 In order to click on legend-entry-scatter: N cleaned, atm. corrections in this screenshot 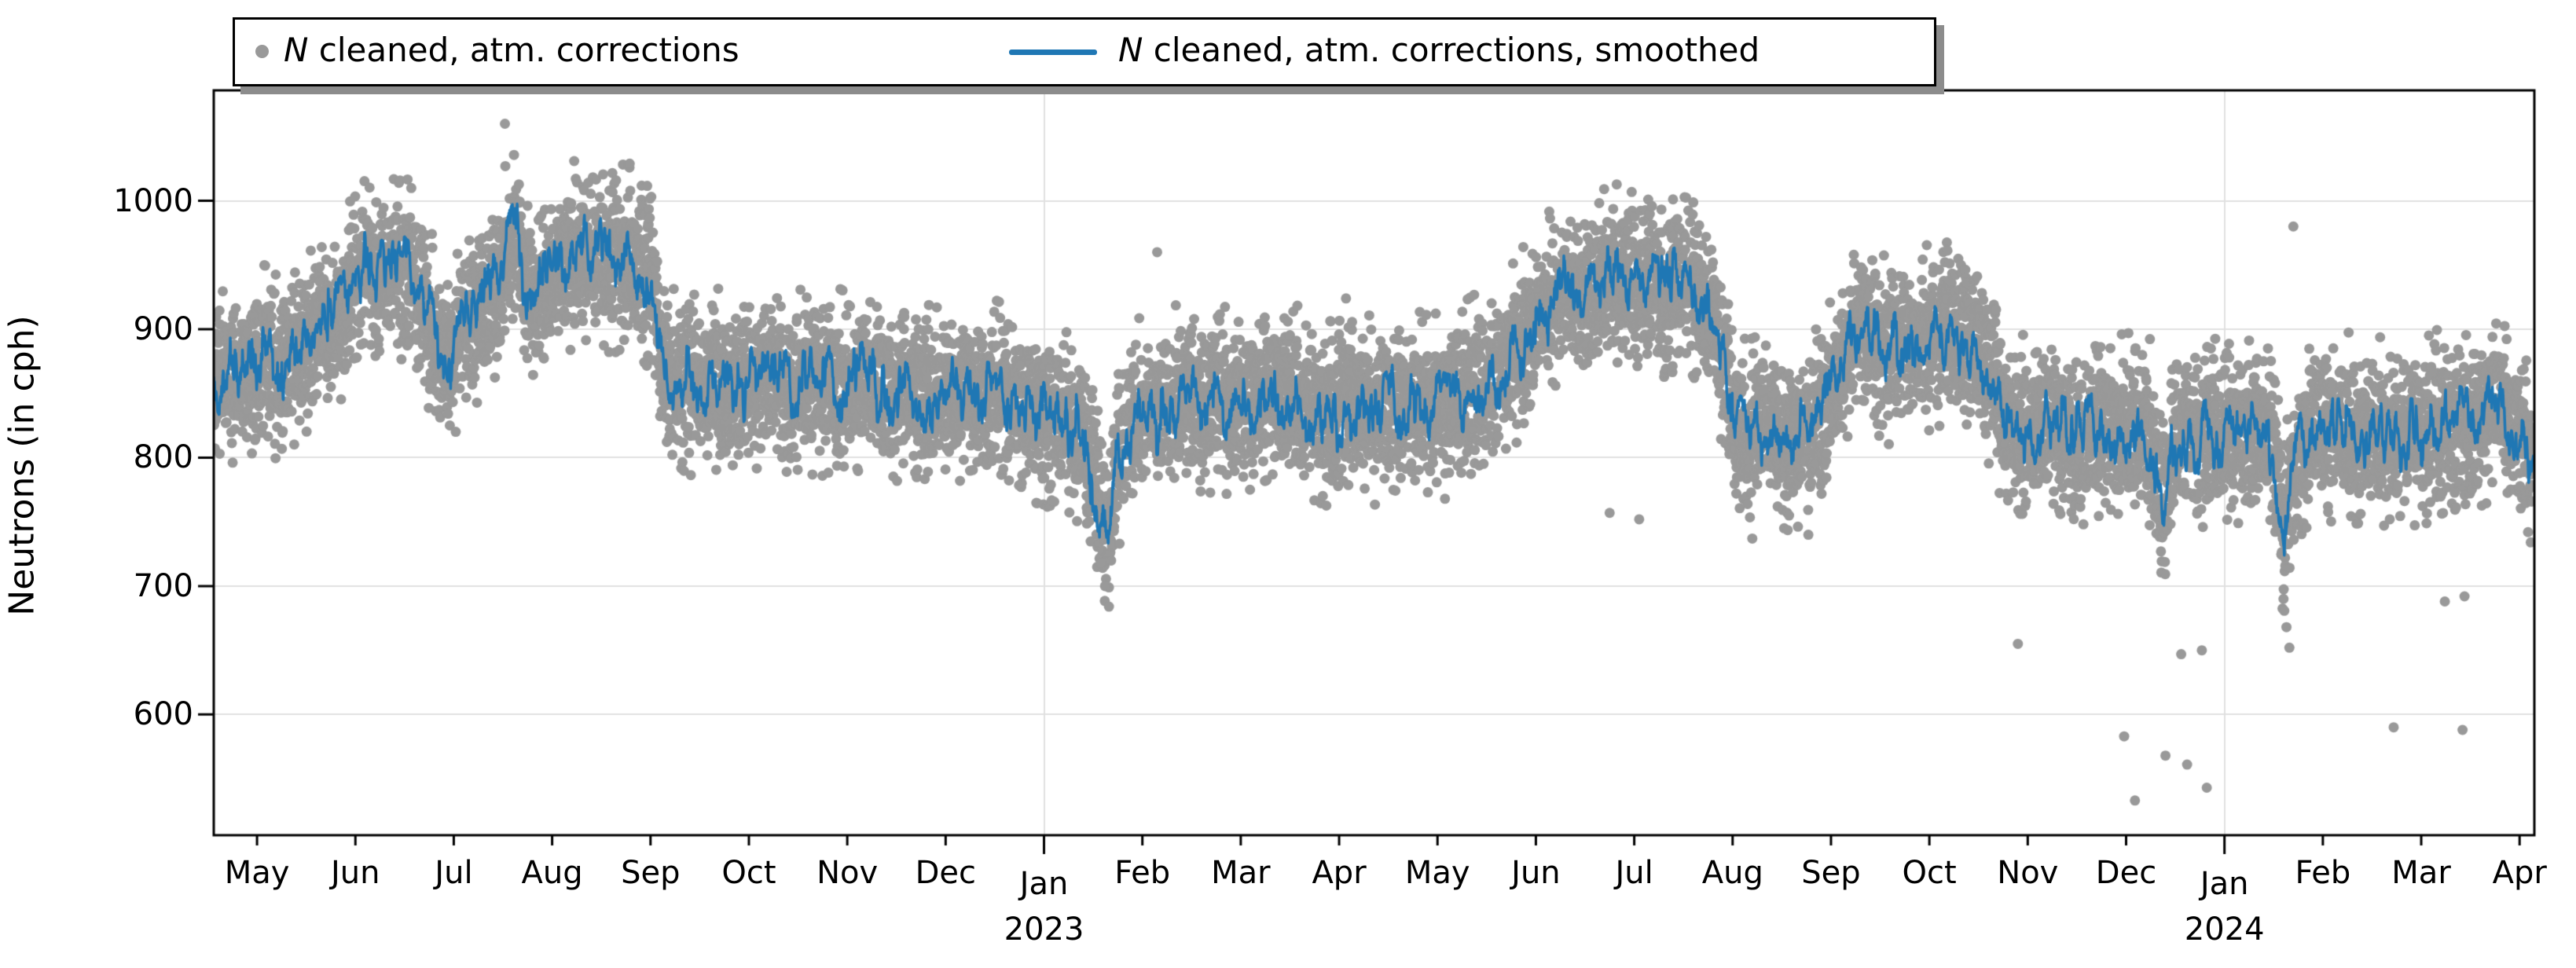, I will do `click(511, 50)`.